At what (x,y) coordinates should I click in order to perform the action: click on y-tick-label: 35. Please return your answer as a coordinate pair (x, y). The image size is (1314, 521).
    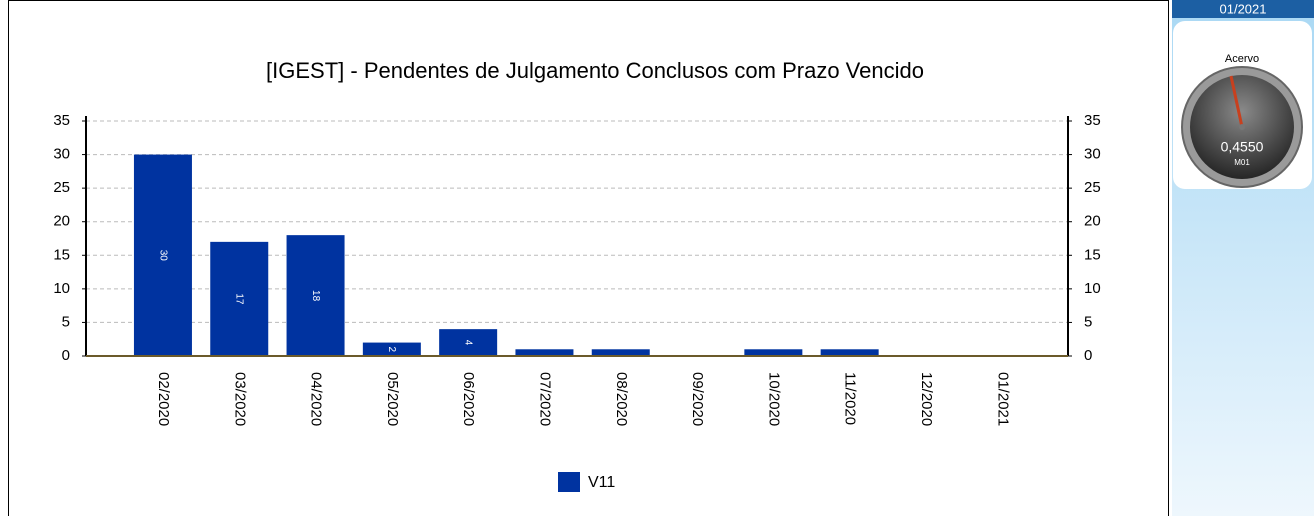
    Looking at the image, I should click on (61, 120).